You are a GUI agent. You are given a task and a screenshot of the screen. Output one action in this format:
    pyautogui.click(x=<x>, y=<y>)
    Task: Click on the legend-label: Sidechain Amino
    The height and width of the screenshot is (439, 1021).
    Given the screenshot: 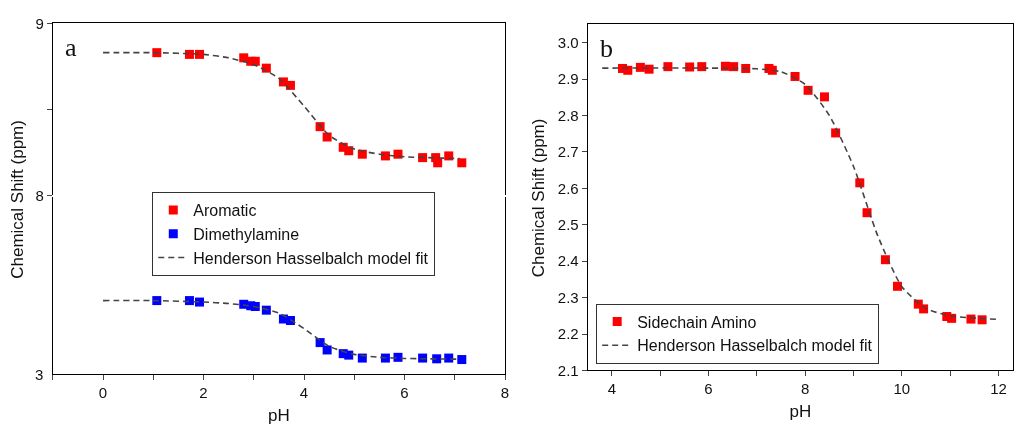 What is the action you would take?
    pyautogui.click(x=697, y=322)
    